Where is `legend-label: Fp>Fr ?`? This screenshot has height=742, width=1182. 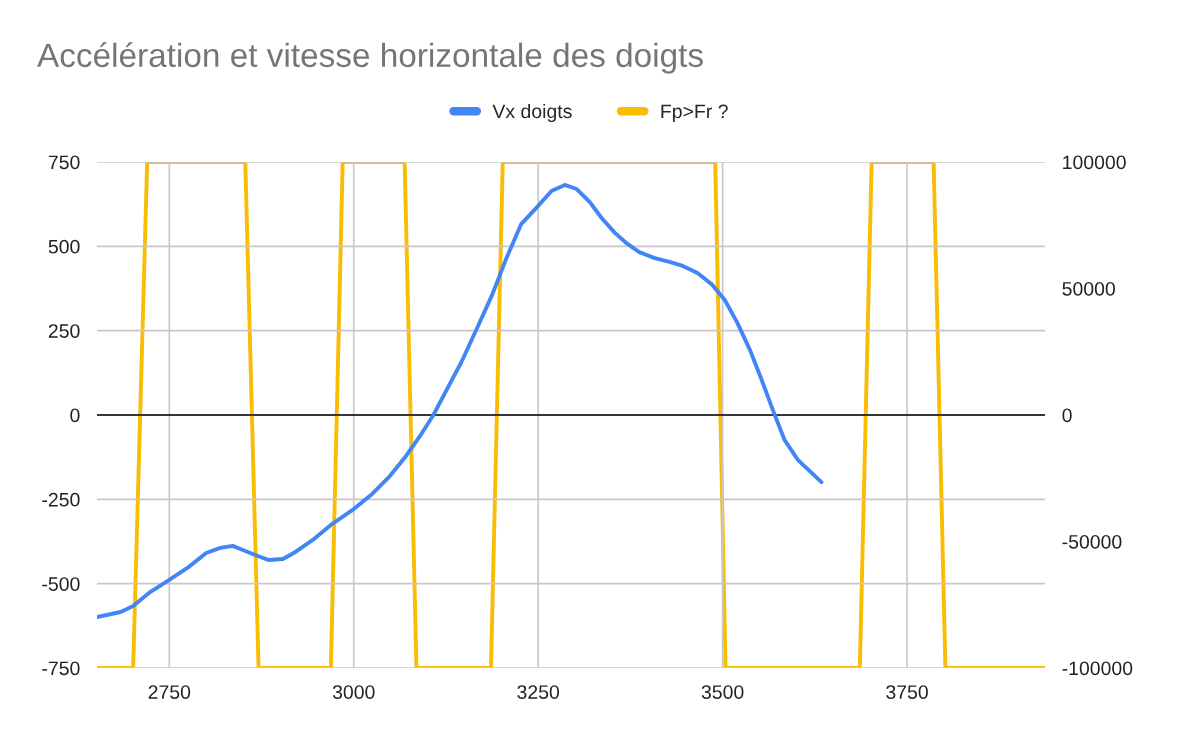
legend-label: Fp>Fr ? is located at coordinates (694, 113).